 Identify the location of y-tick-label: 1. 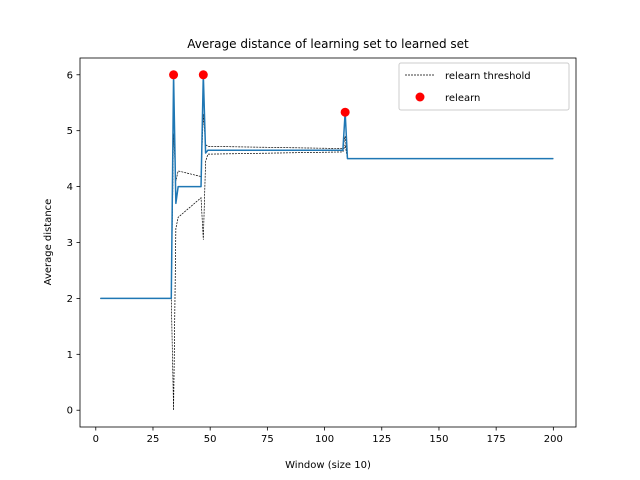
(70, 355).